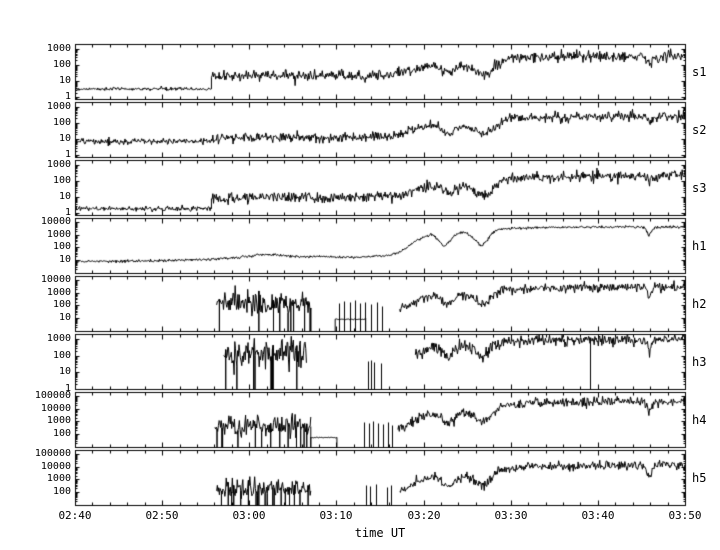 The image size is (720, 550). I want to click on panel-label-h3: h3, so click(699, 362).